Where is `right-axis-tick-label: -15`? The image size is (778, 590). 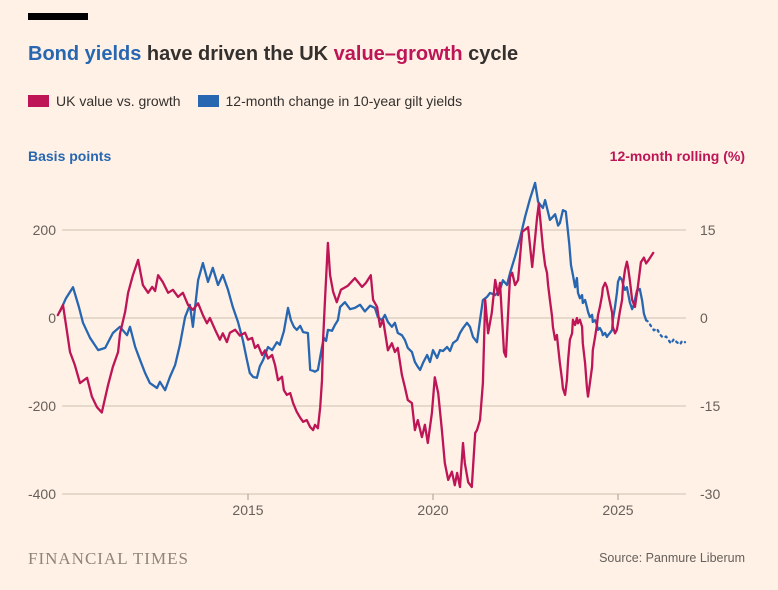
right-axis-tick-label: -15 is located at coordinates (710, 406).